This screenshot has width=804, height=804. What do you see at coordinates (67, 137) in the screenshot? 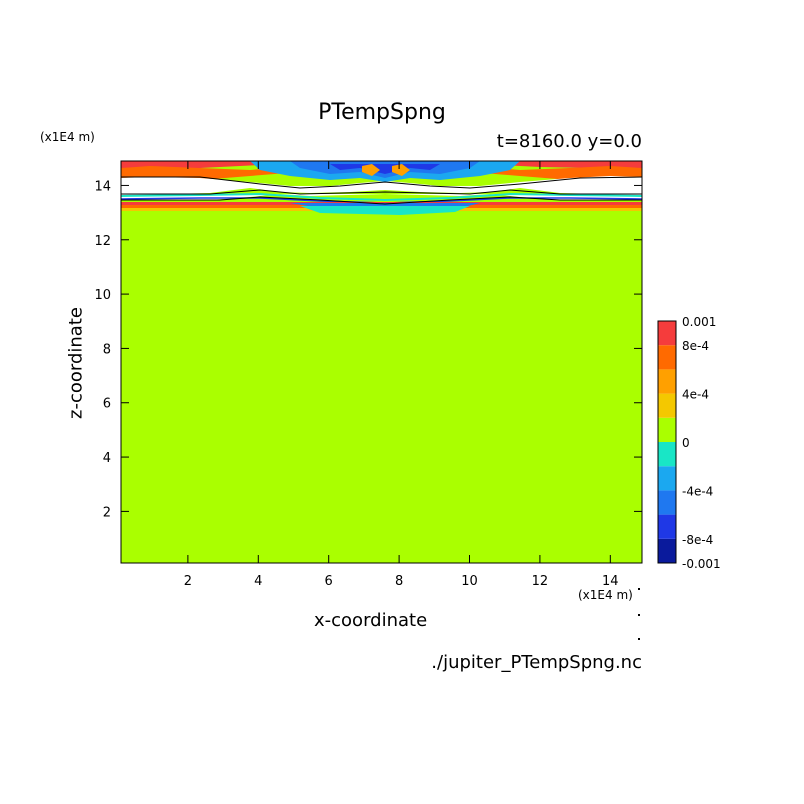
I see `z-axis-unit: (x1E4 m)` at bounding box center [67, 137].